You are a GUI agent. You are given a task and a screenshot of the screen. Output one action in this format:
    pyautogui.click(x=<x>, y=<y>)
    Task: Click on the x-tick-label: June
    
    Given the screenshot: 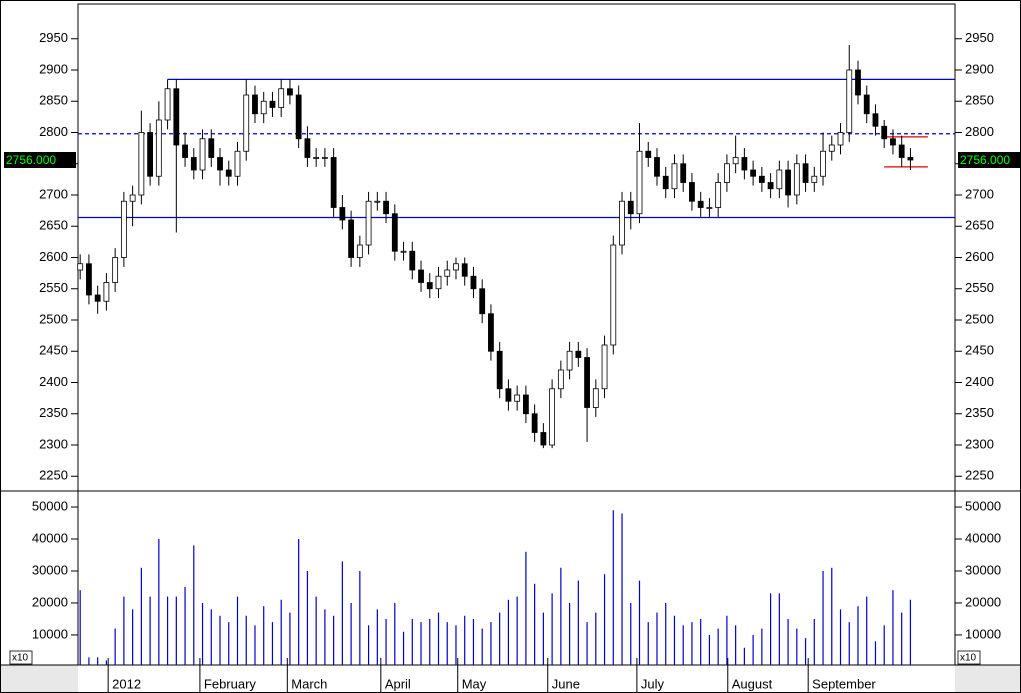 What is the action you would take?
    pyautogui.click(x=566, y=683)
    